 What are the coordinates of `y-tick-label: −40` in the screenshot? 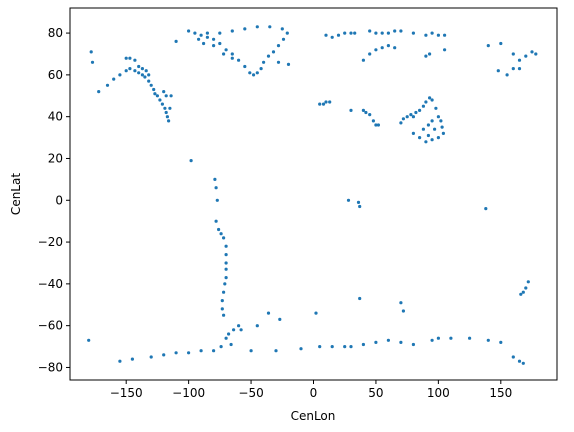 It's located at (50, 284).